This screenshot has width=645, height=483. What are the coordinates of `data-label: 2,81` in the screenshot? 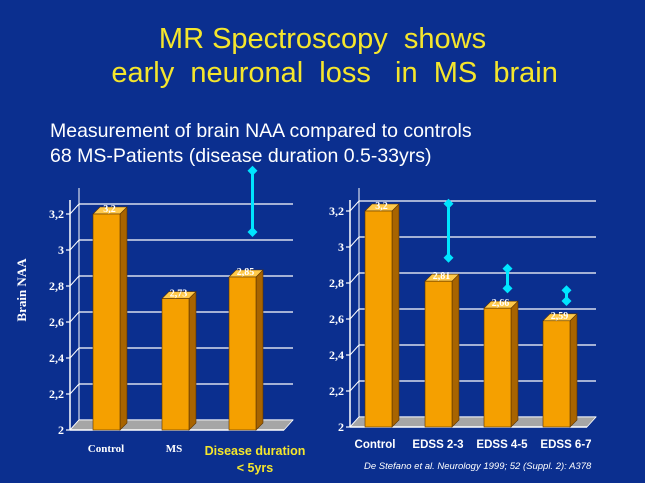 It's located at (442, 276).